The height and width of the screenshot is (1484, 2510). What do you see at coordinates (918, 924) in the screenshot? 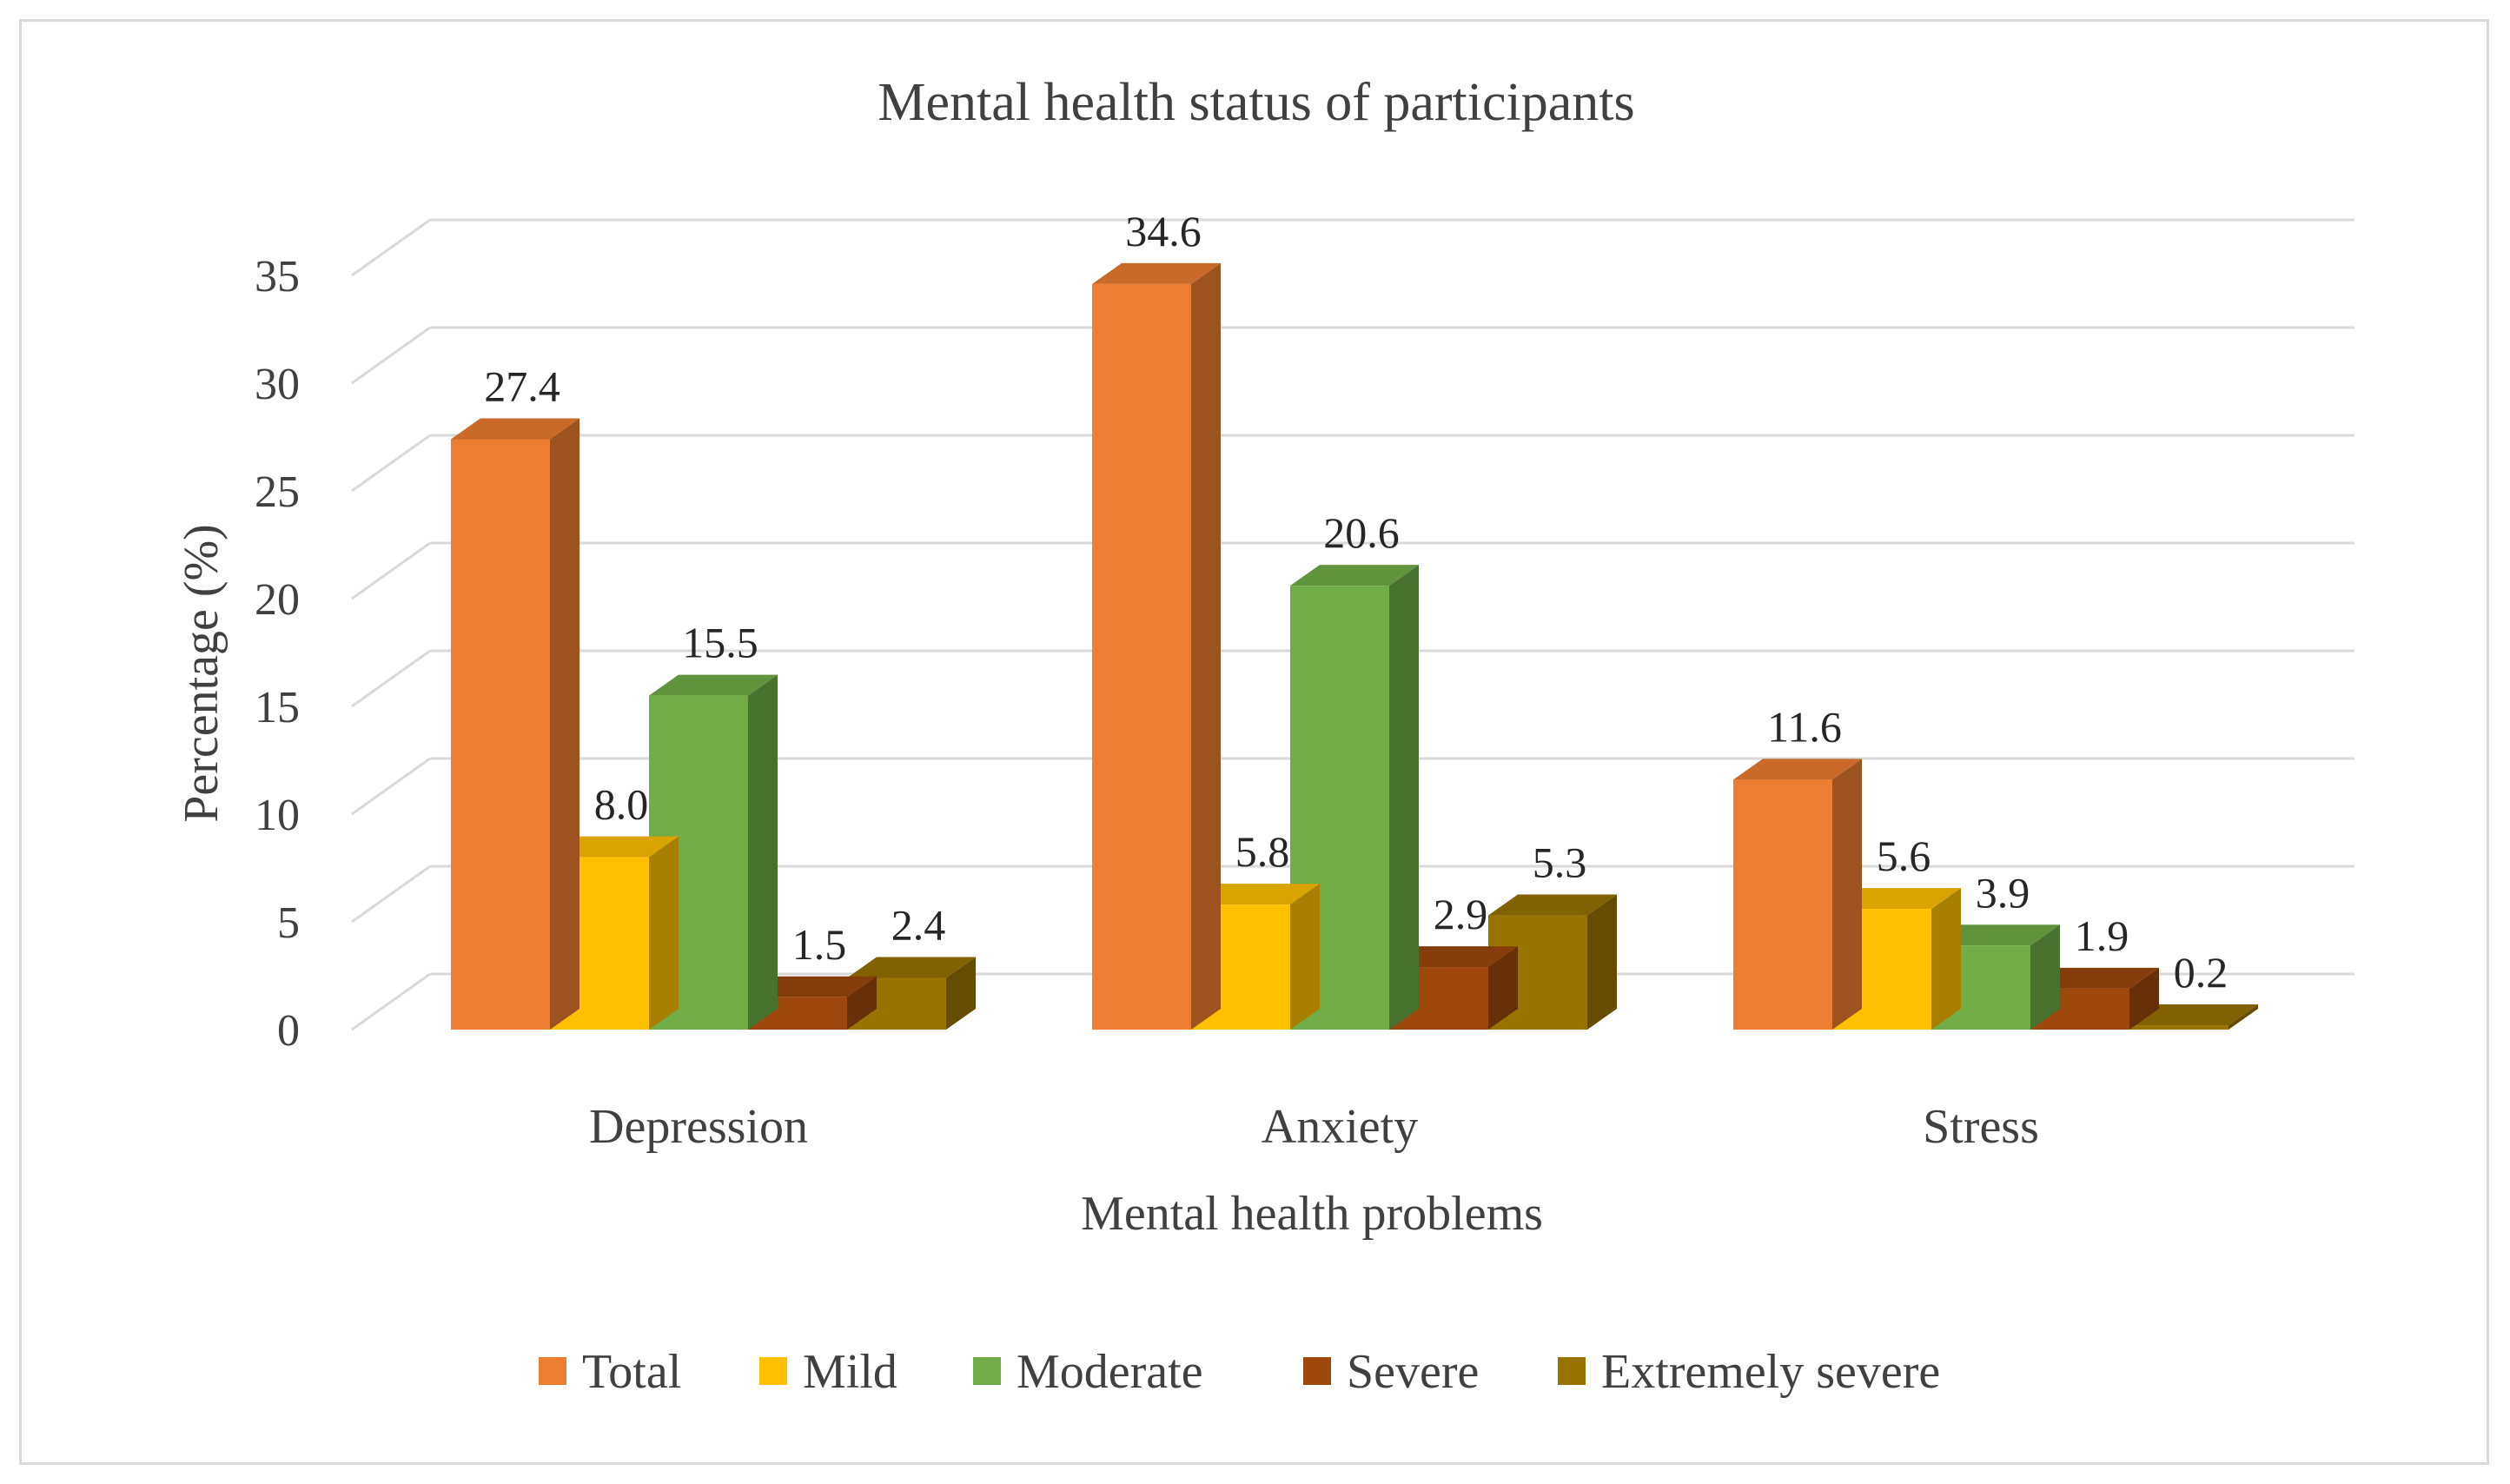
I see `data-label: 2.4` at bounding box center [918, 924].